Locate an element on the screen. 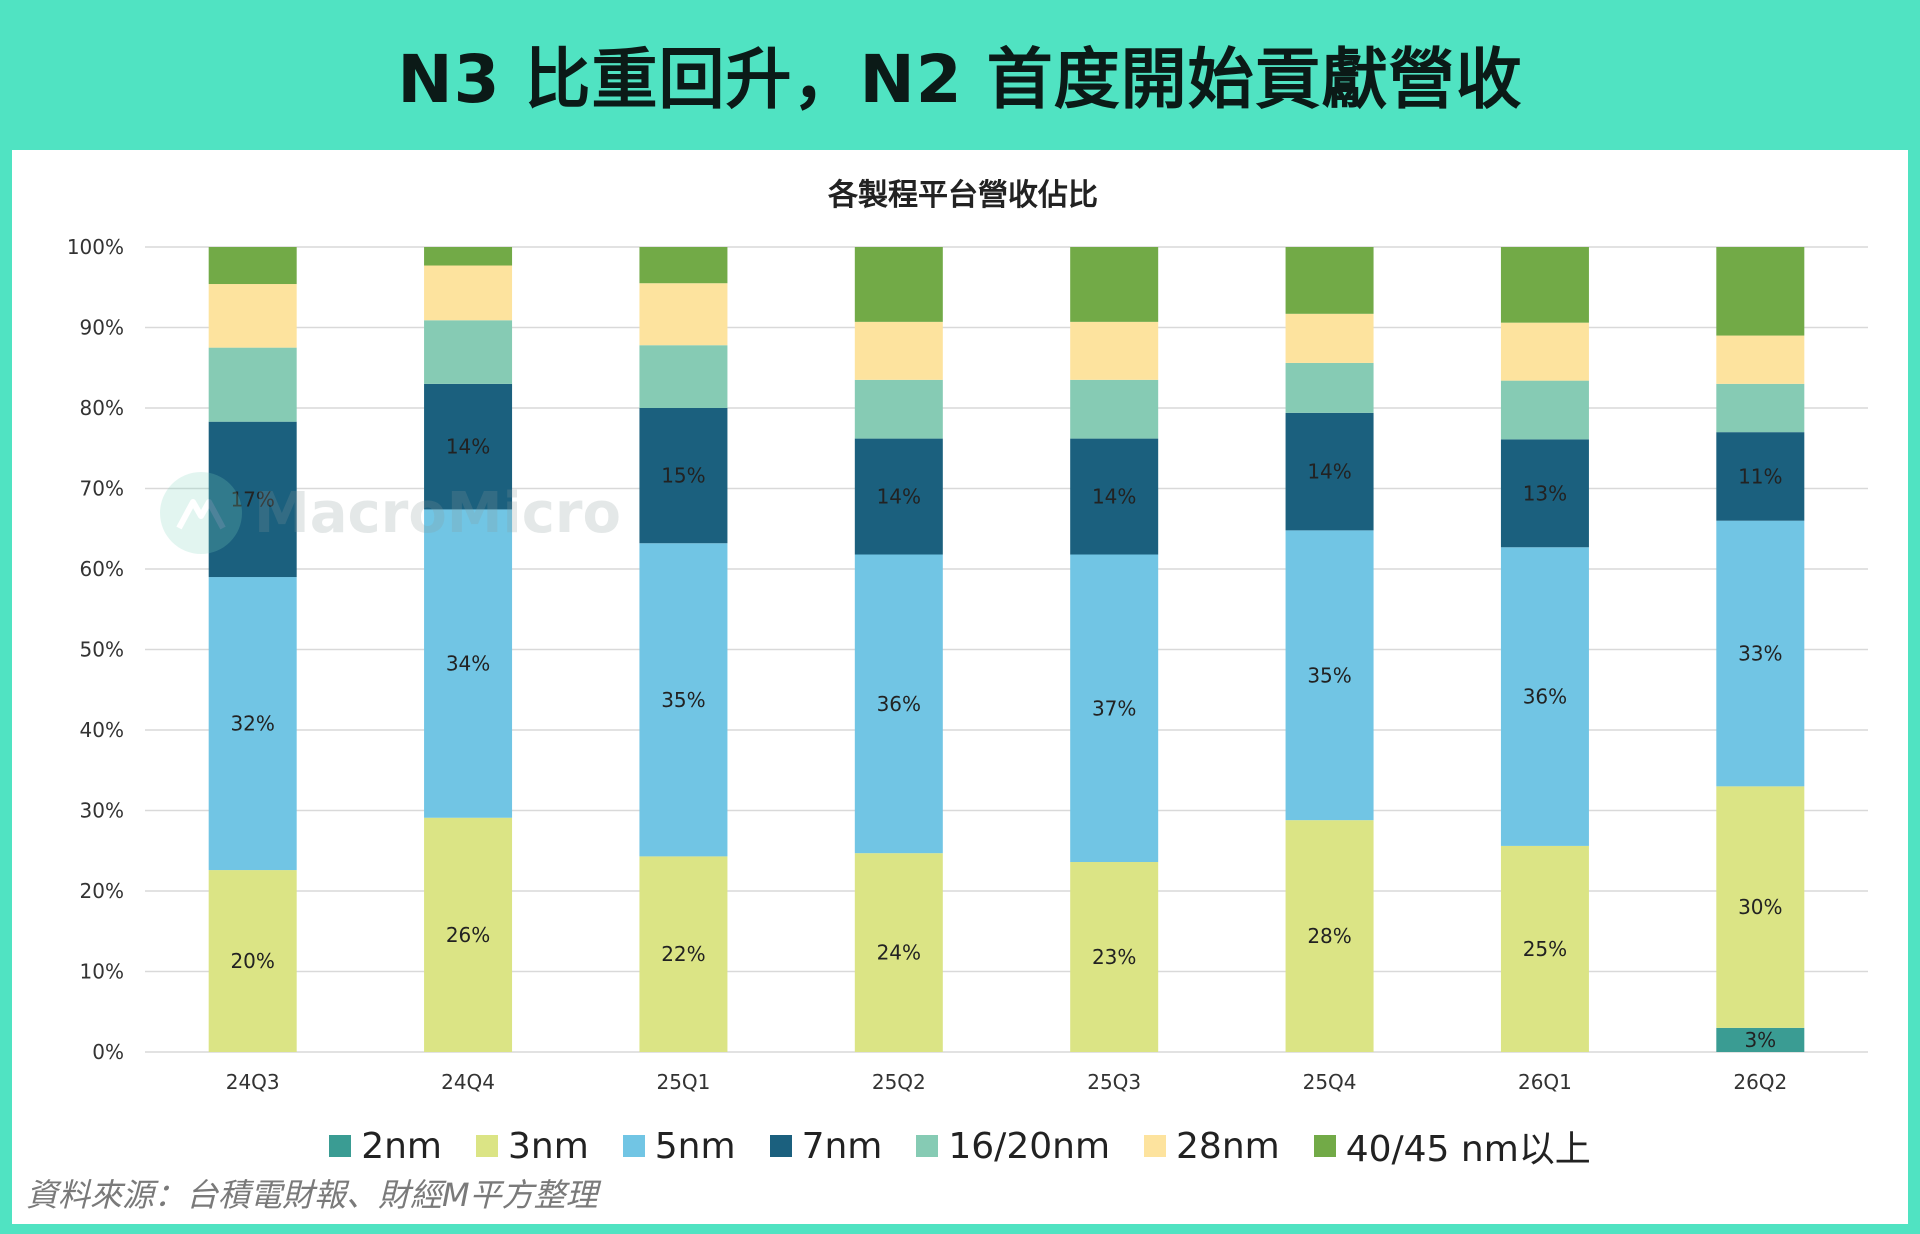  legend-item-3nm: 3nm is located at coordinates (532, 1146).